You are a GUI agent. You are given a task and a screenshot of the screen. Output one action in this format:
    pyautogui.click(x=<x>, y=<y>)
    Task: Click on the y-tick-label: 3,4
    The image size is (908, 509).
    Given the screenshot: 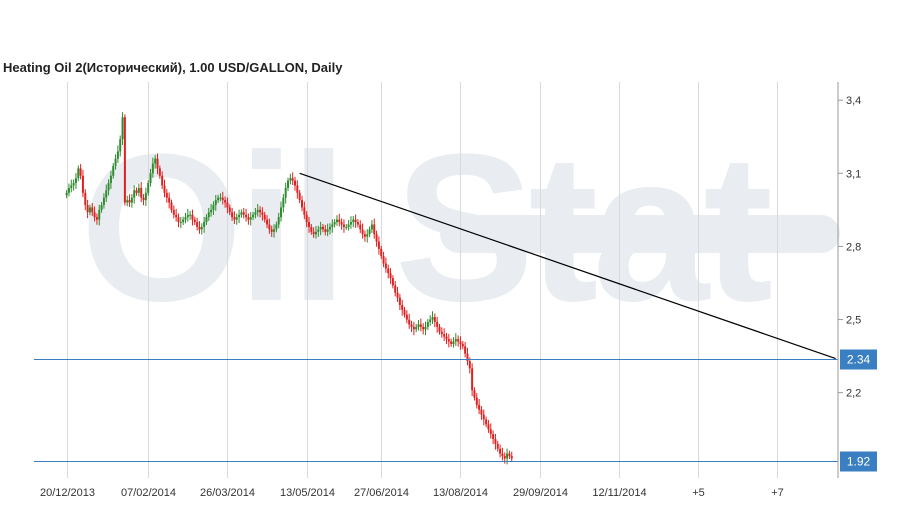 What is the action you would take?
    pyautogui.click(x=853, y=101)
    